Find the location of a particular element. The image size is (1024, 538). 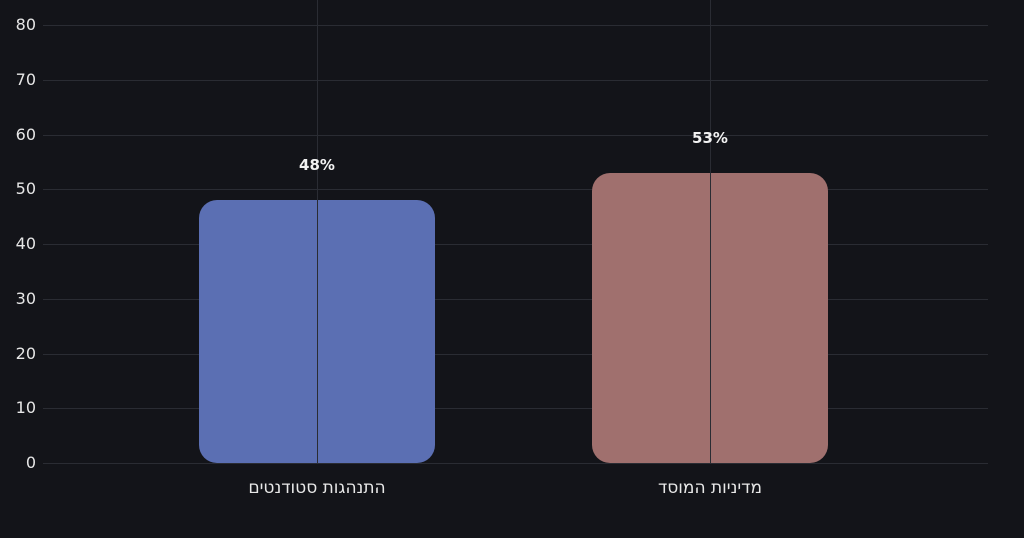

bar-value-label: 48% is located at coordinates (317, 165).